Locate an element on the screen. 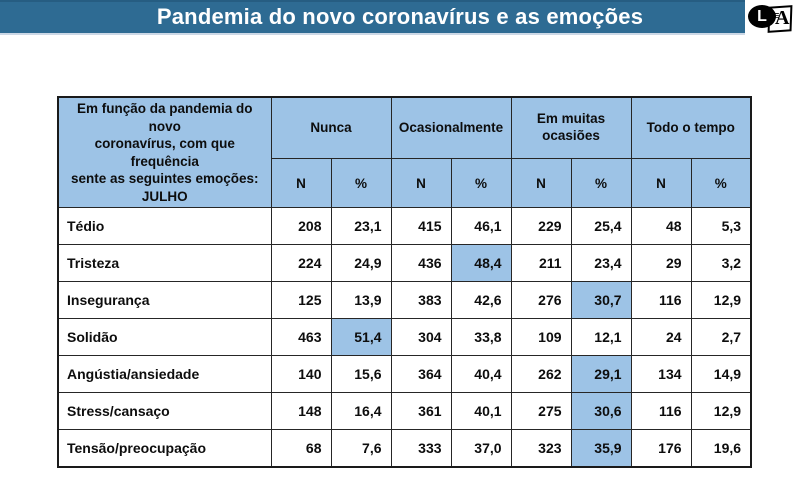 The image size is (800, 493). cell-value: 415 is located at coordinates (421, 226).